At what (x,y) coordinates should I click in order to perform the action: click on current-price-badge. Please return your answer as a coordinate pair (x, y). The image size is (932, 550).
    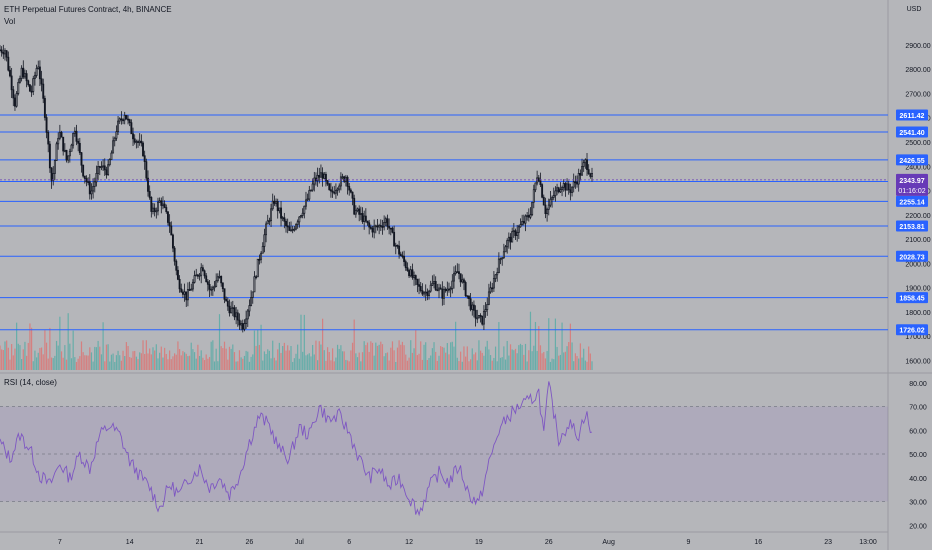
    Looking at the image, I should click on (912, 184).